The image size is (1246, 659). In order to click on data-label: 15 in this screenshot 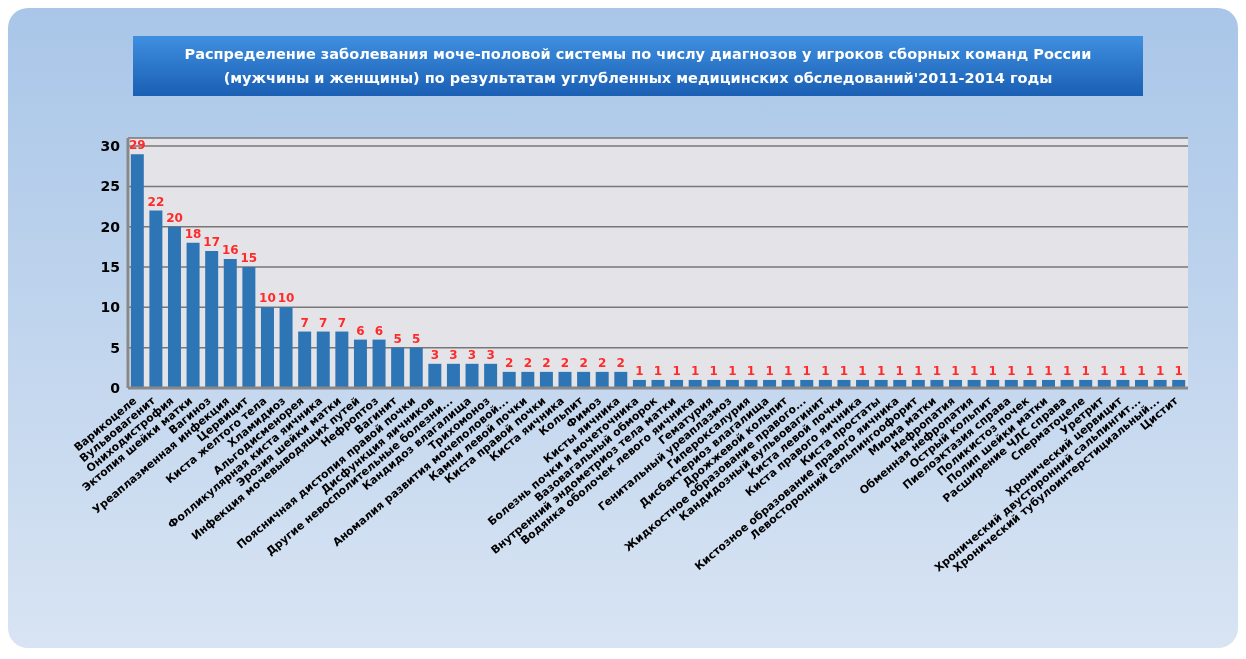, I will do `click(249, 258)`.